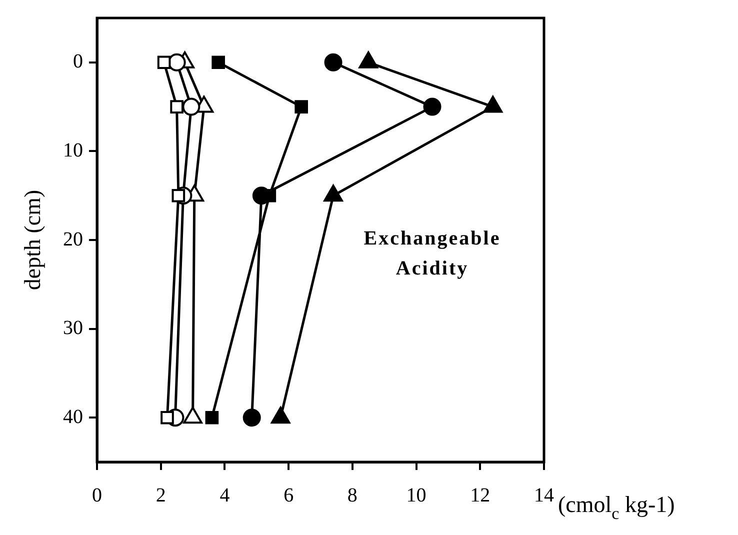  I want to click on x-tick-label: 6, so click(289, 495).